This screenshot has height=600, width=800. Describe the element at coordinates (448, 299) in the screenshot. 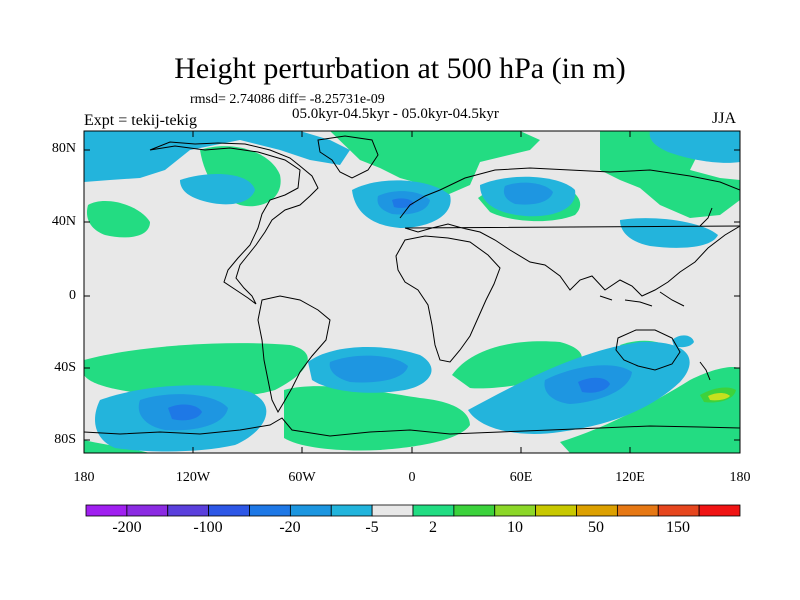

I see `africa-coastline` at that location.